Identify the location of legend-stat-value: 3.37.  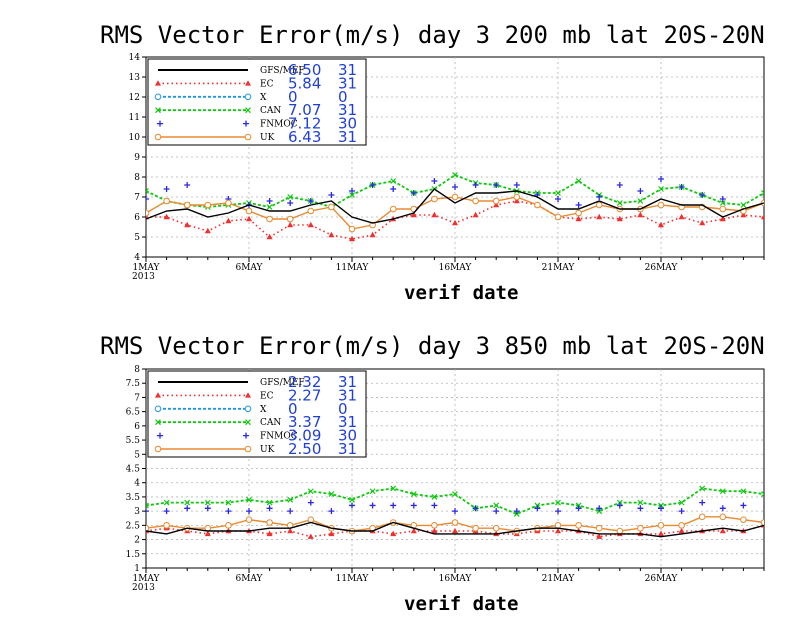
(304, 422).